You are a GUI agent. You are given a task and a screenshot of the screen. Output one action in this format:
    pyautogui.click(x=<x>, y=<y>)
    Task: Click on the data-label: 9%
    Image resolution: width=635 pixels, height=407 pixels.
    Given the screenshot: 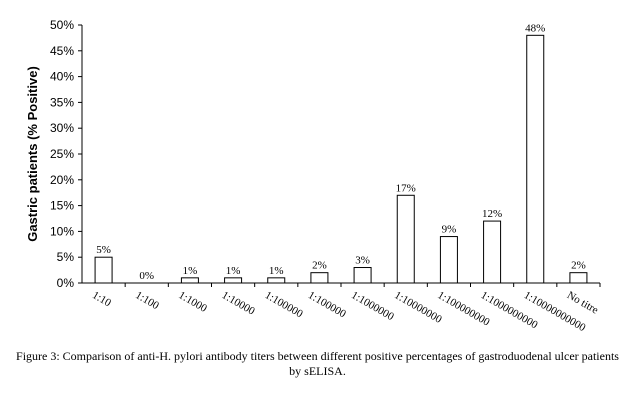 What is the action you would take?
    pyautogui.click(x=449, y=230)
    